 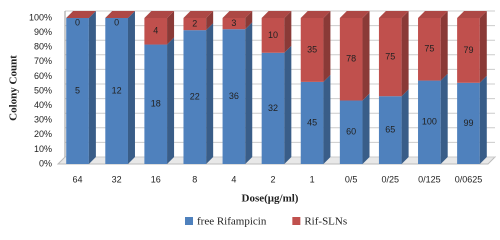 I want to click on x-tick-label: 2, so click(x=272, y=179).